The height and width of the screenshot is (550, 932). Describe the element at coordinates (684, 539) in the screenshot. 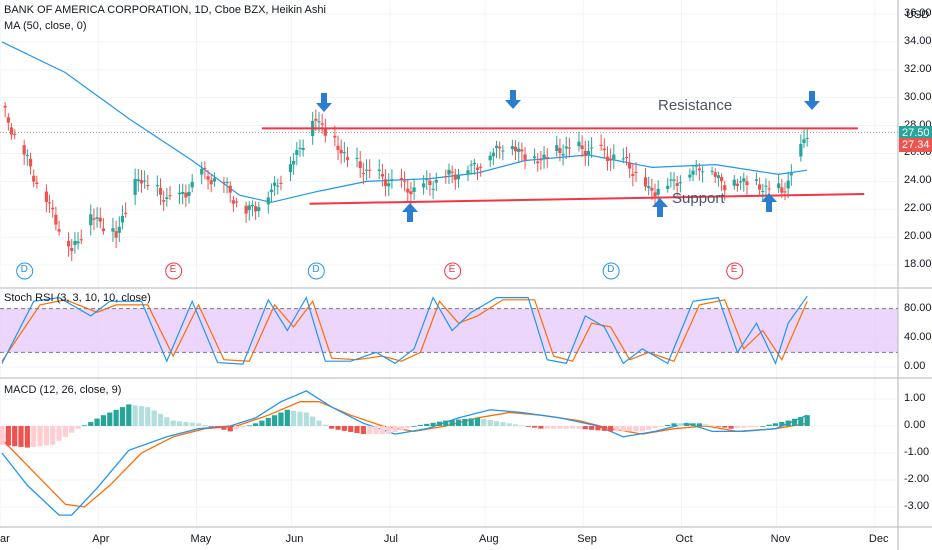

I see `time-tick-label: Oct` at that location.